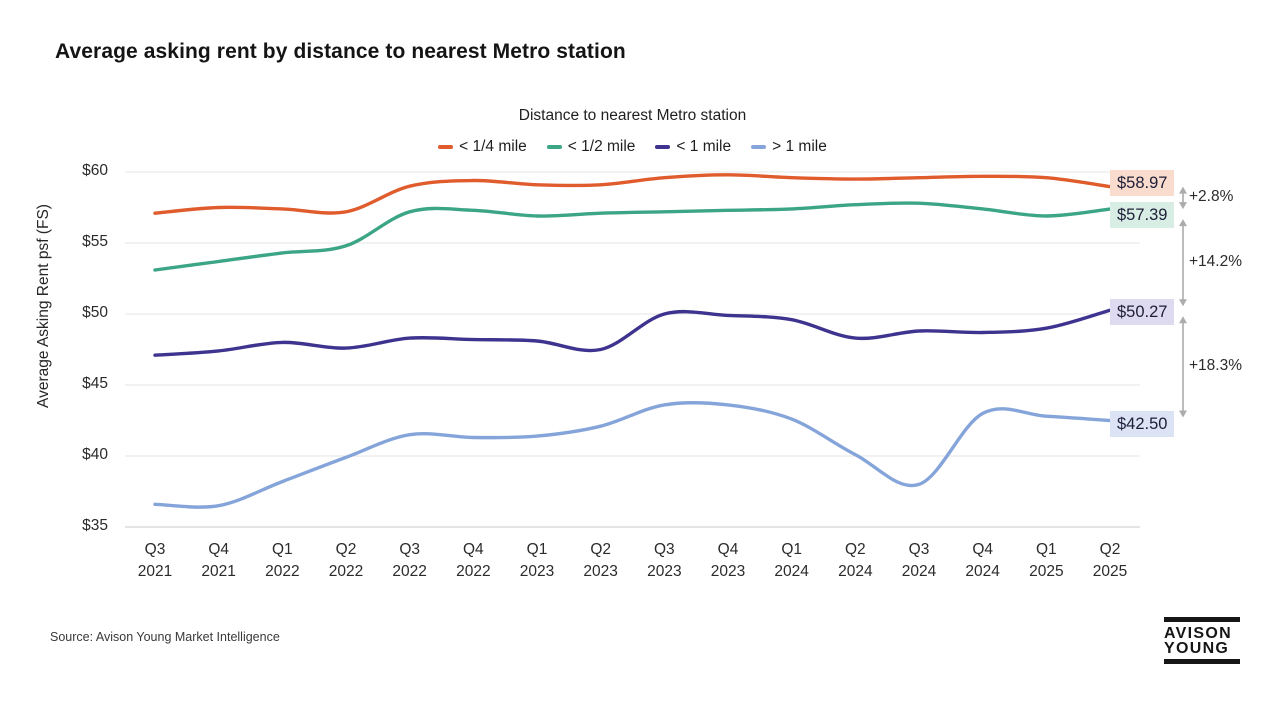  What do you see at coordinates (95, 312) in the screenshot?
I see `y-tick-label: $50` at bounding box center [95, 312].